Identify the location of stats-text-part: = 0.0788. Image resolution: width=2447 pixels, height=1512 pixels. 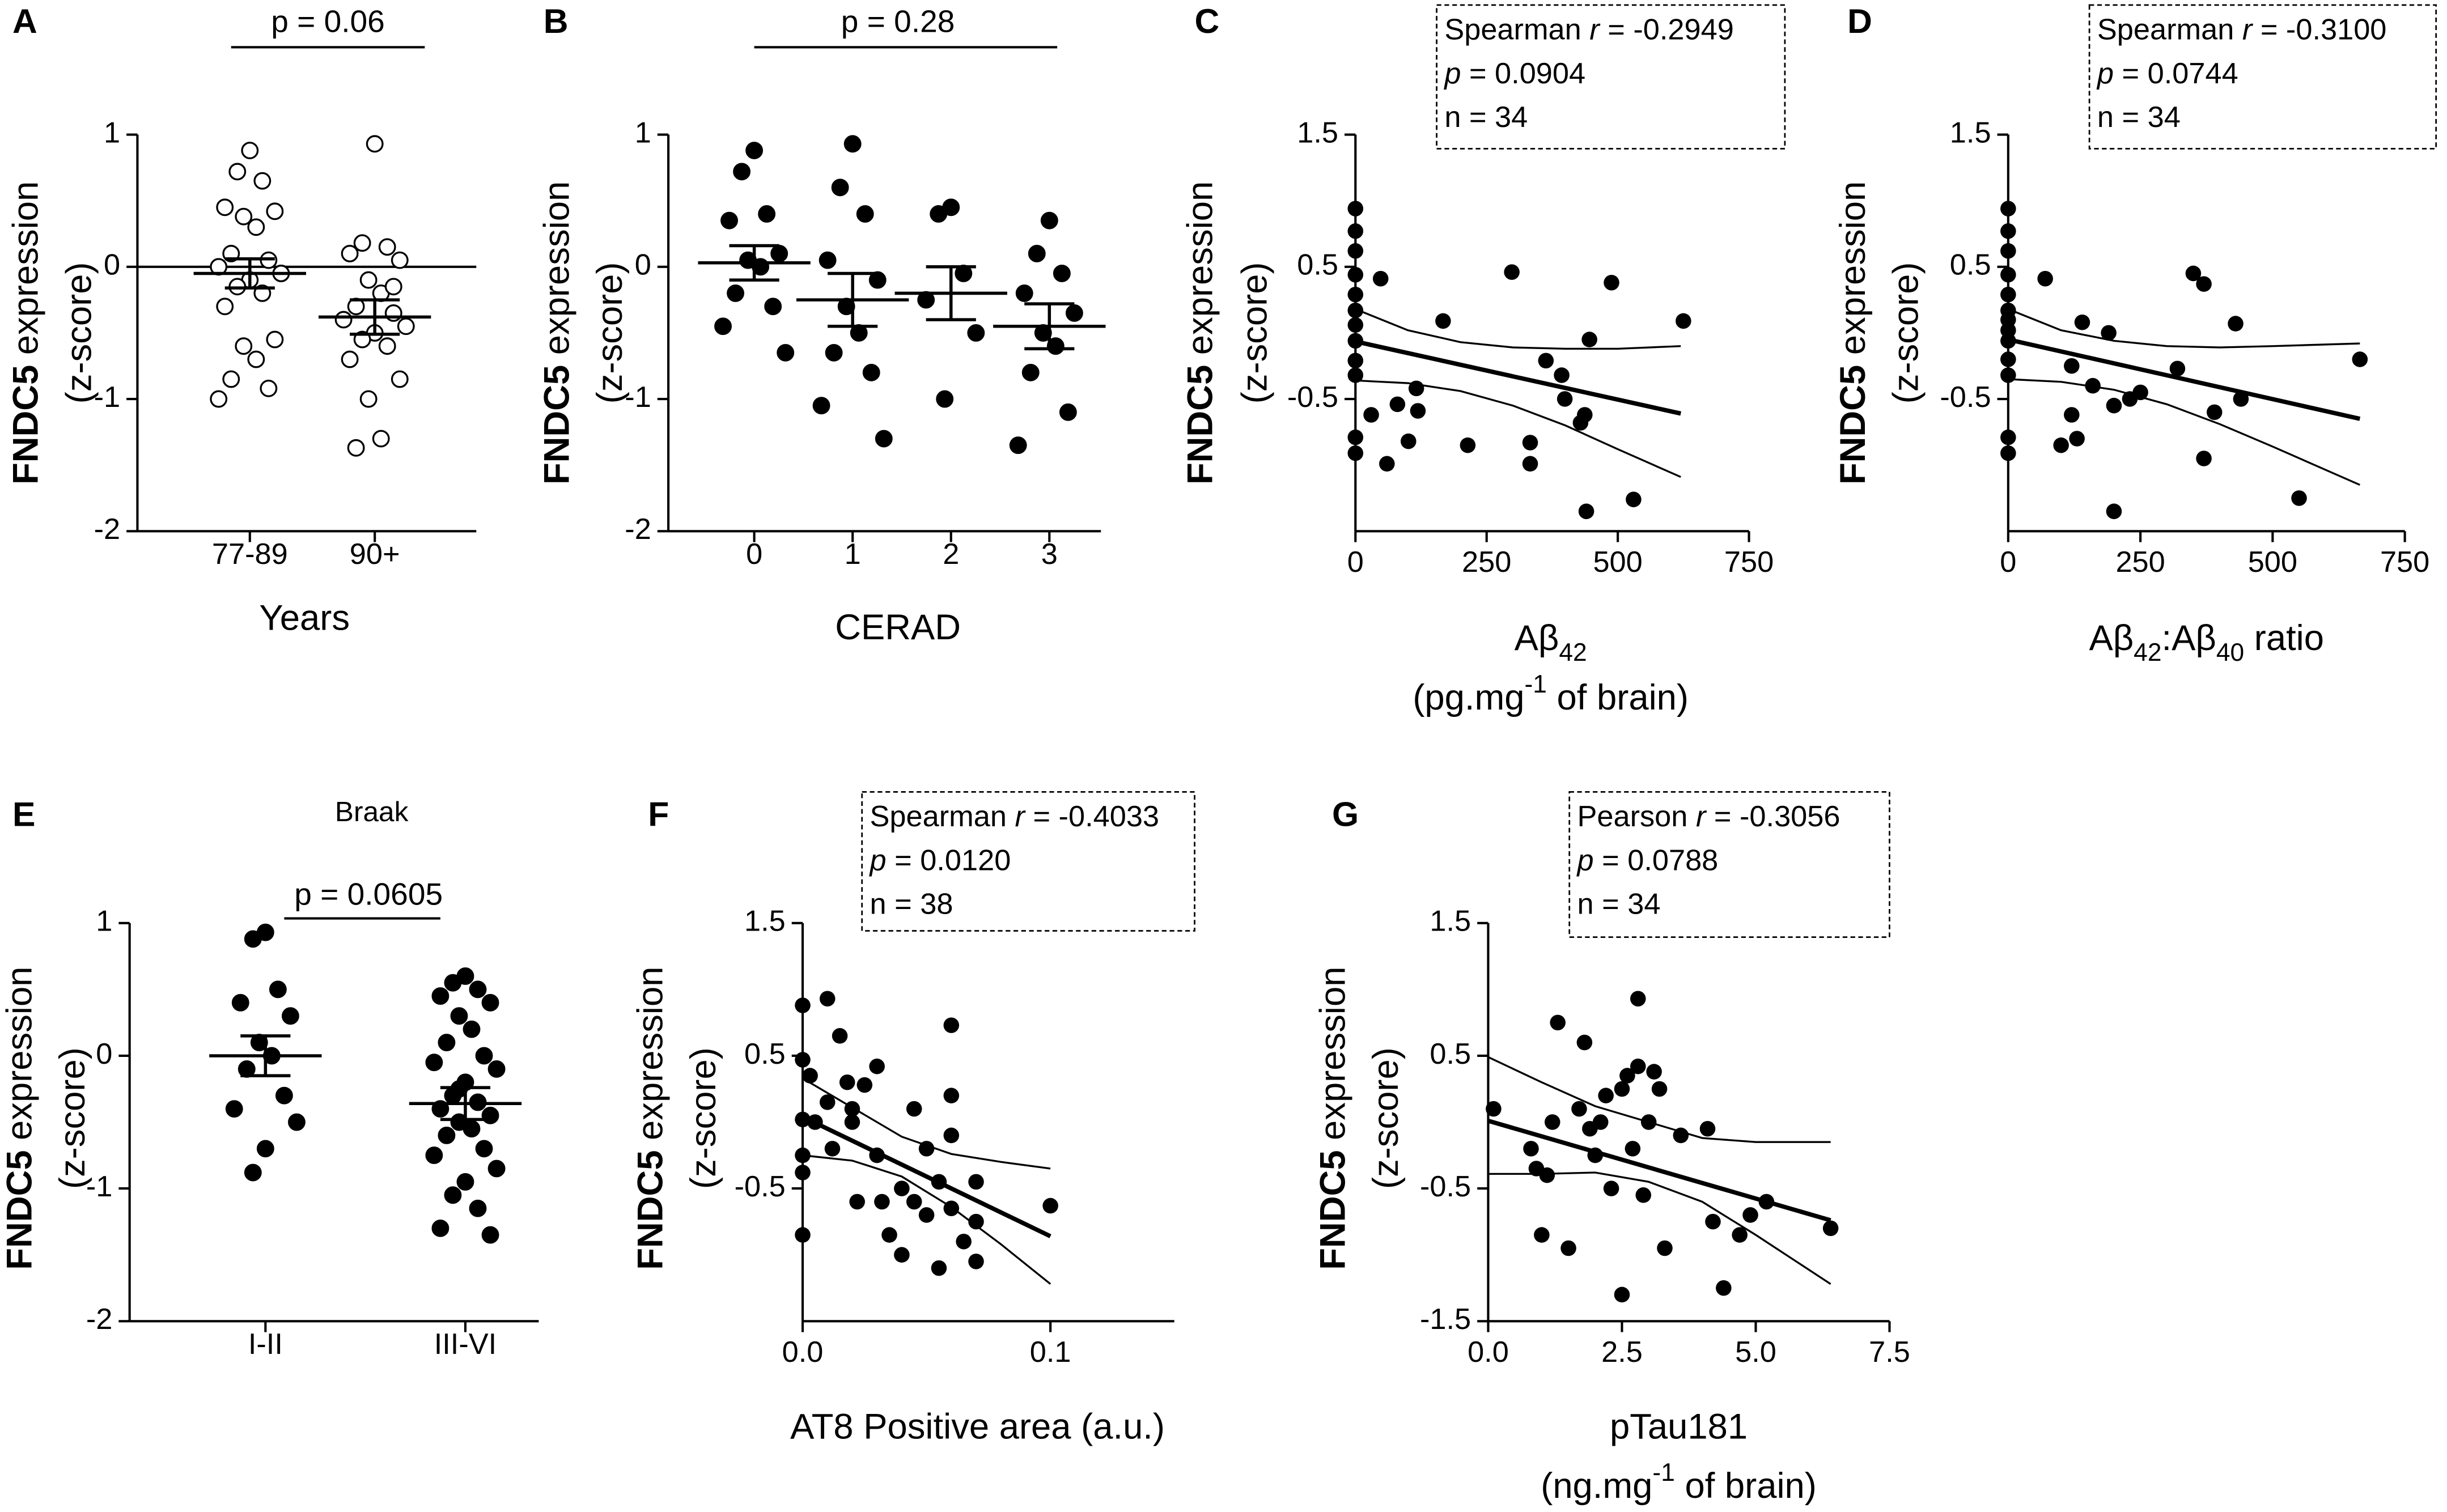
(1657, 861).